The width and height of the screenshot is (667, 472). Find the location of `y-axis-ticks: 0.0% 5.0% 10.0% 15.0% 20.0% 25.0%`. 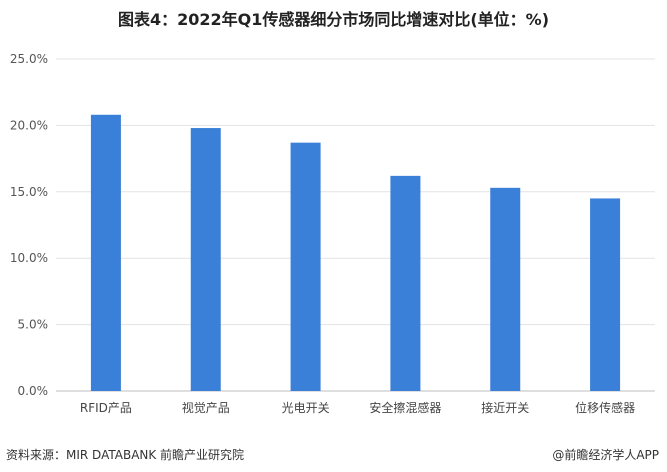

y-axis-ticks: 0.0% 5.0% 10.0% 15.0% 20.0% 25.0% is located at coordinates (29, 225).